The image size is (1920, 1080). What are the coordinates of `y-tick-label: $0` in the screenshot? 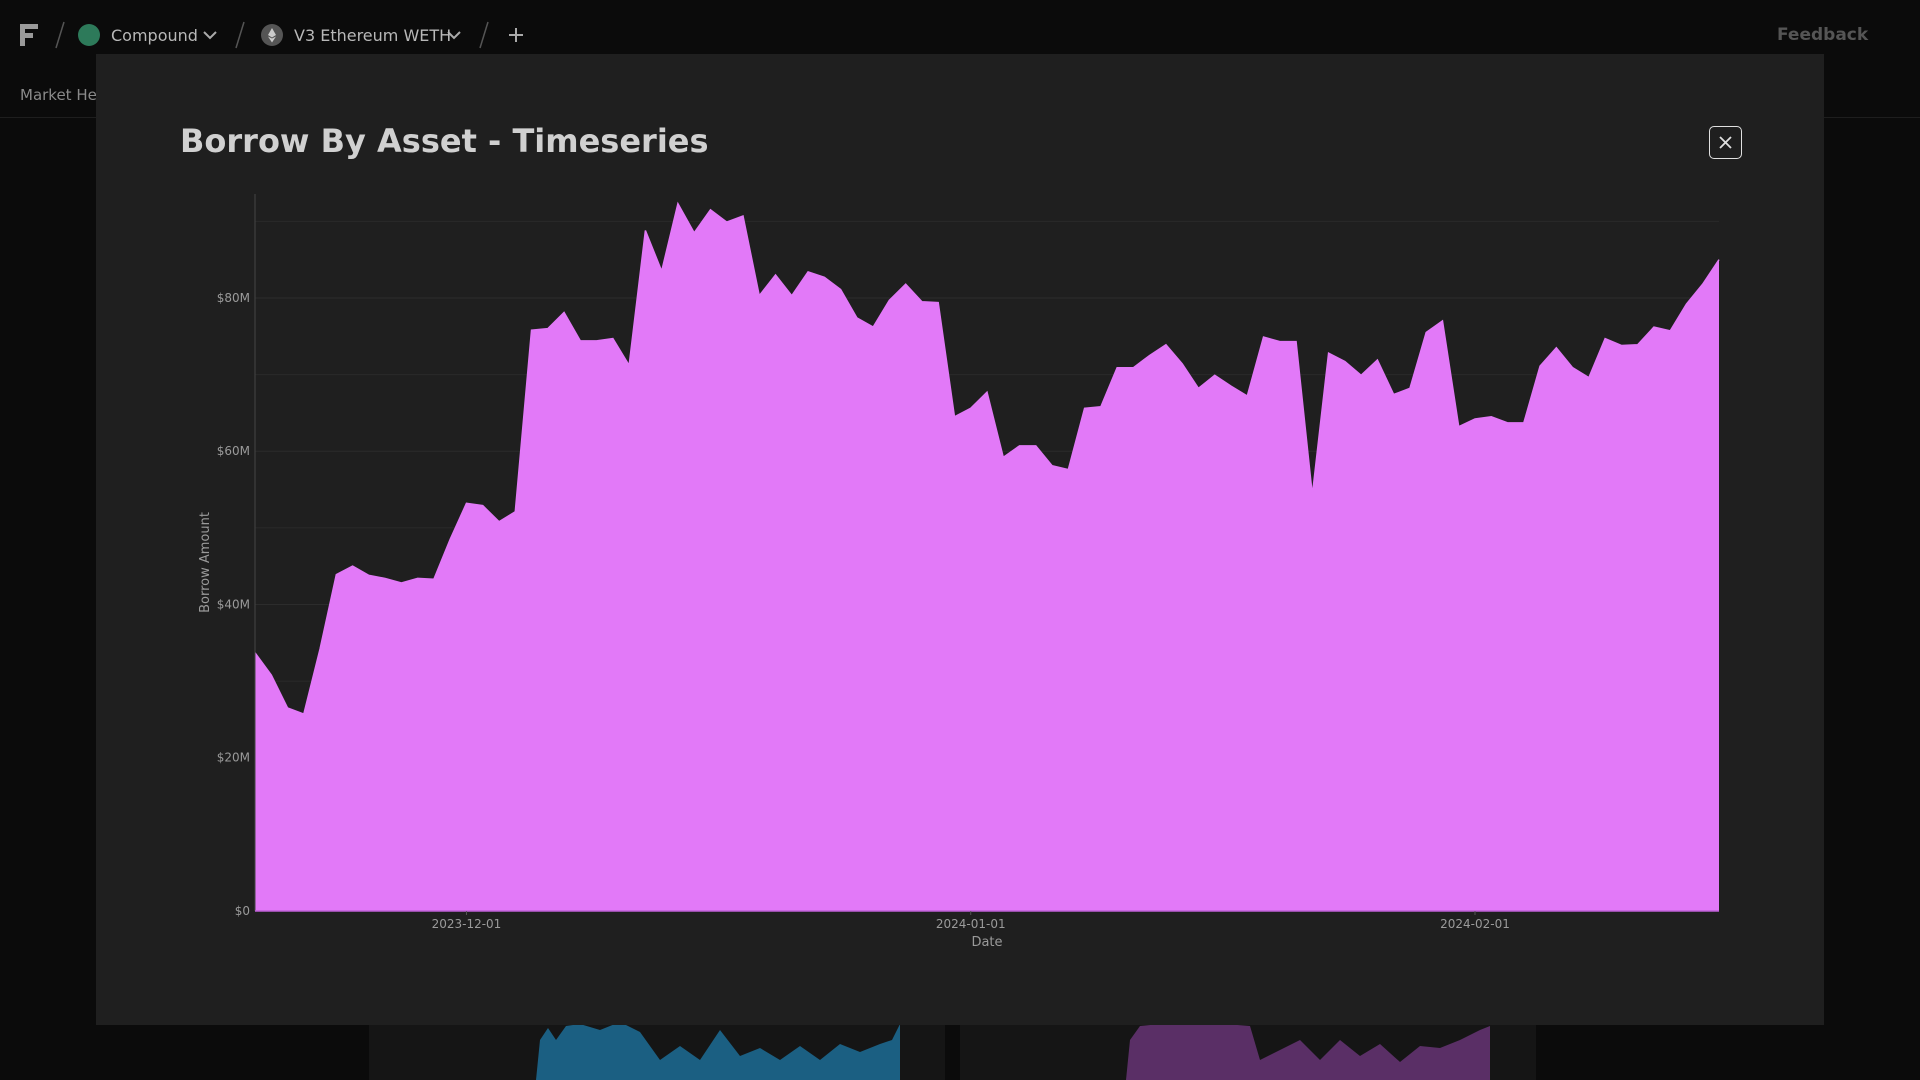 It's located at (242, 911).